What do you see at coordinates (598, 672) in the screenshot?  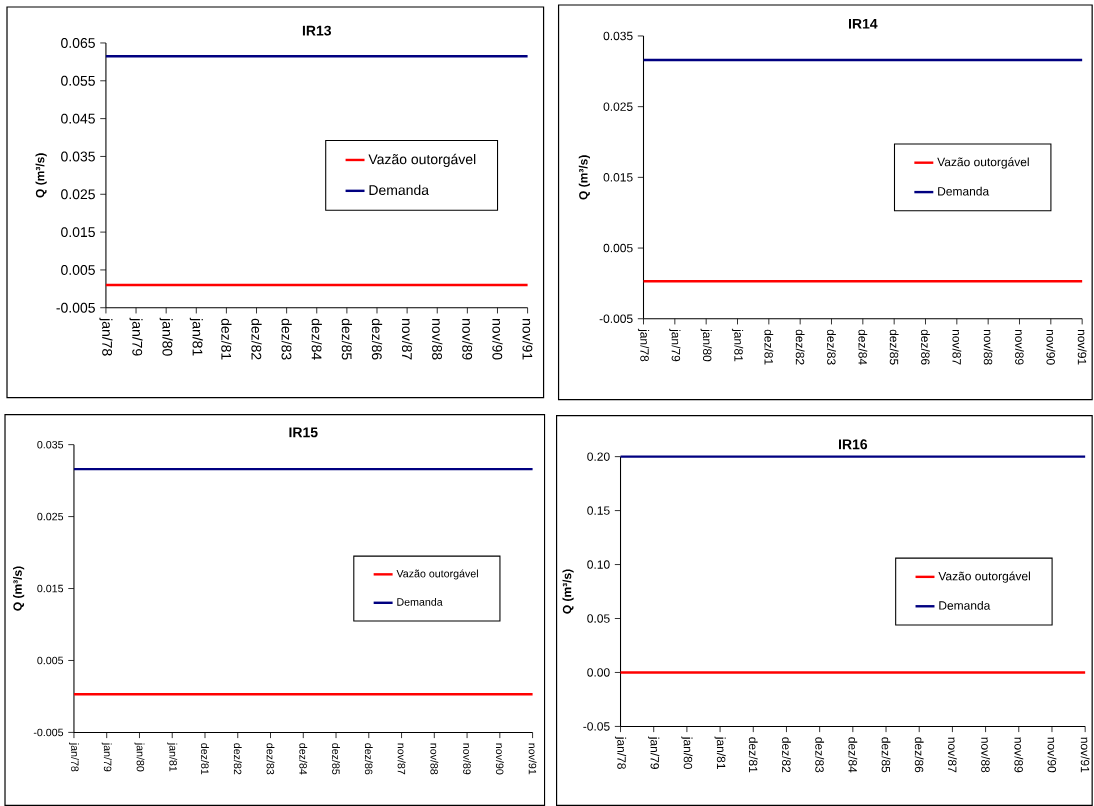 I see `y-tick-label: 0.00` at bounding box center [598, 672].